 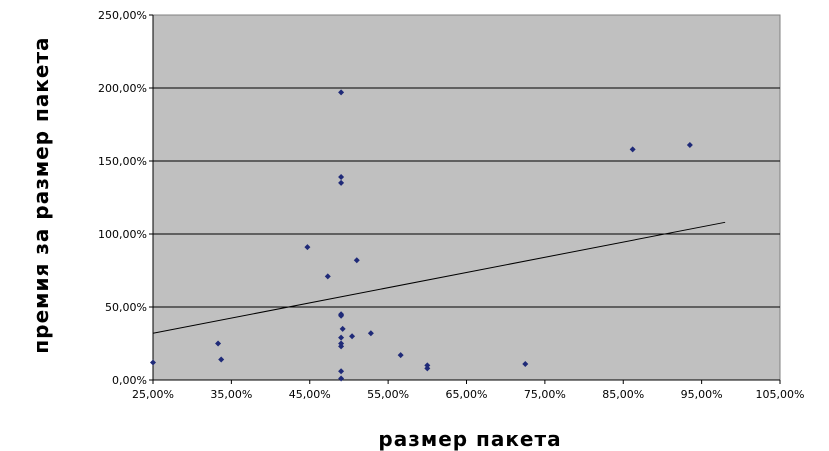 What do you see at coordinates (310, 394) in the screenshot?
I see `x-tick-label: 45,00%` at bounding box center [310, 394].